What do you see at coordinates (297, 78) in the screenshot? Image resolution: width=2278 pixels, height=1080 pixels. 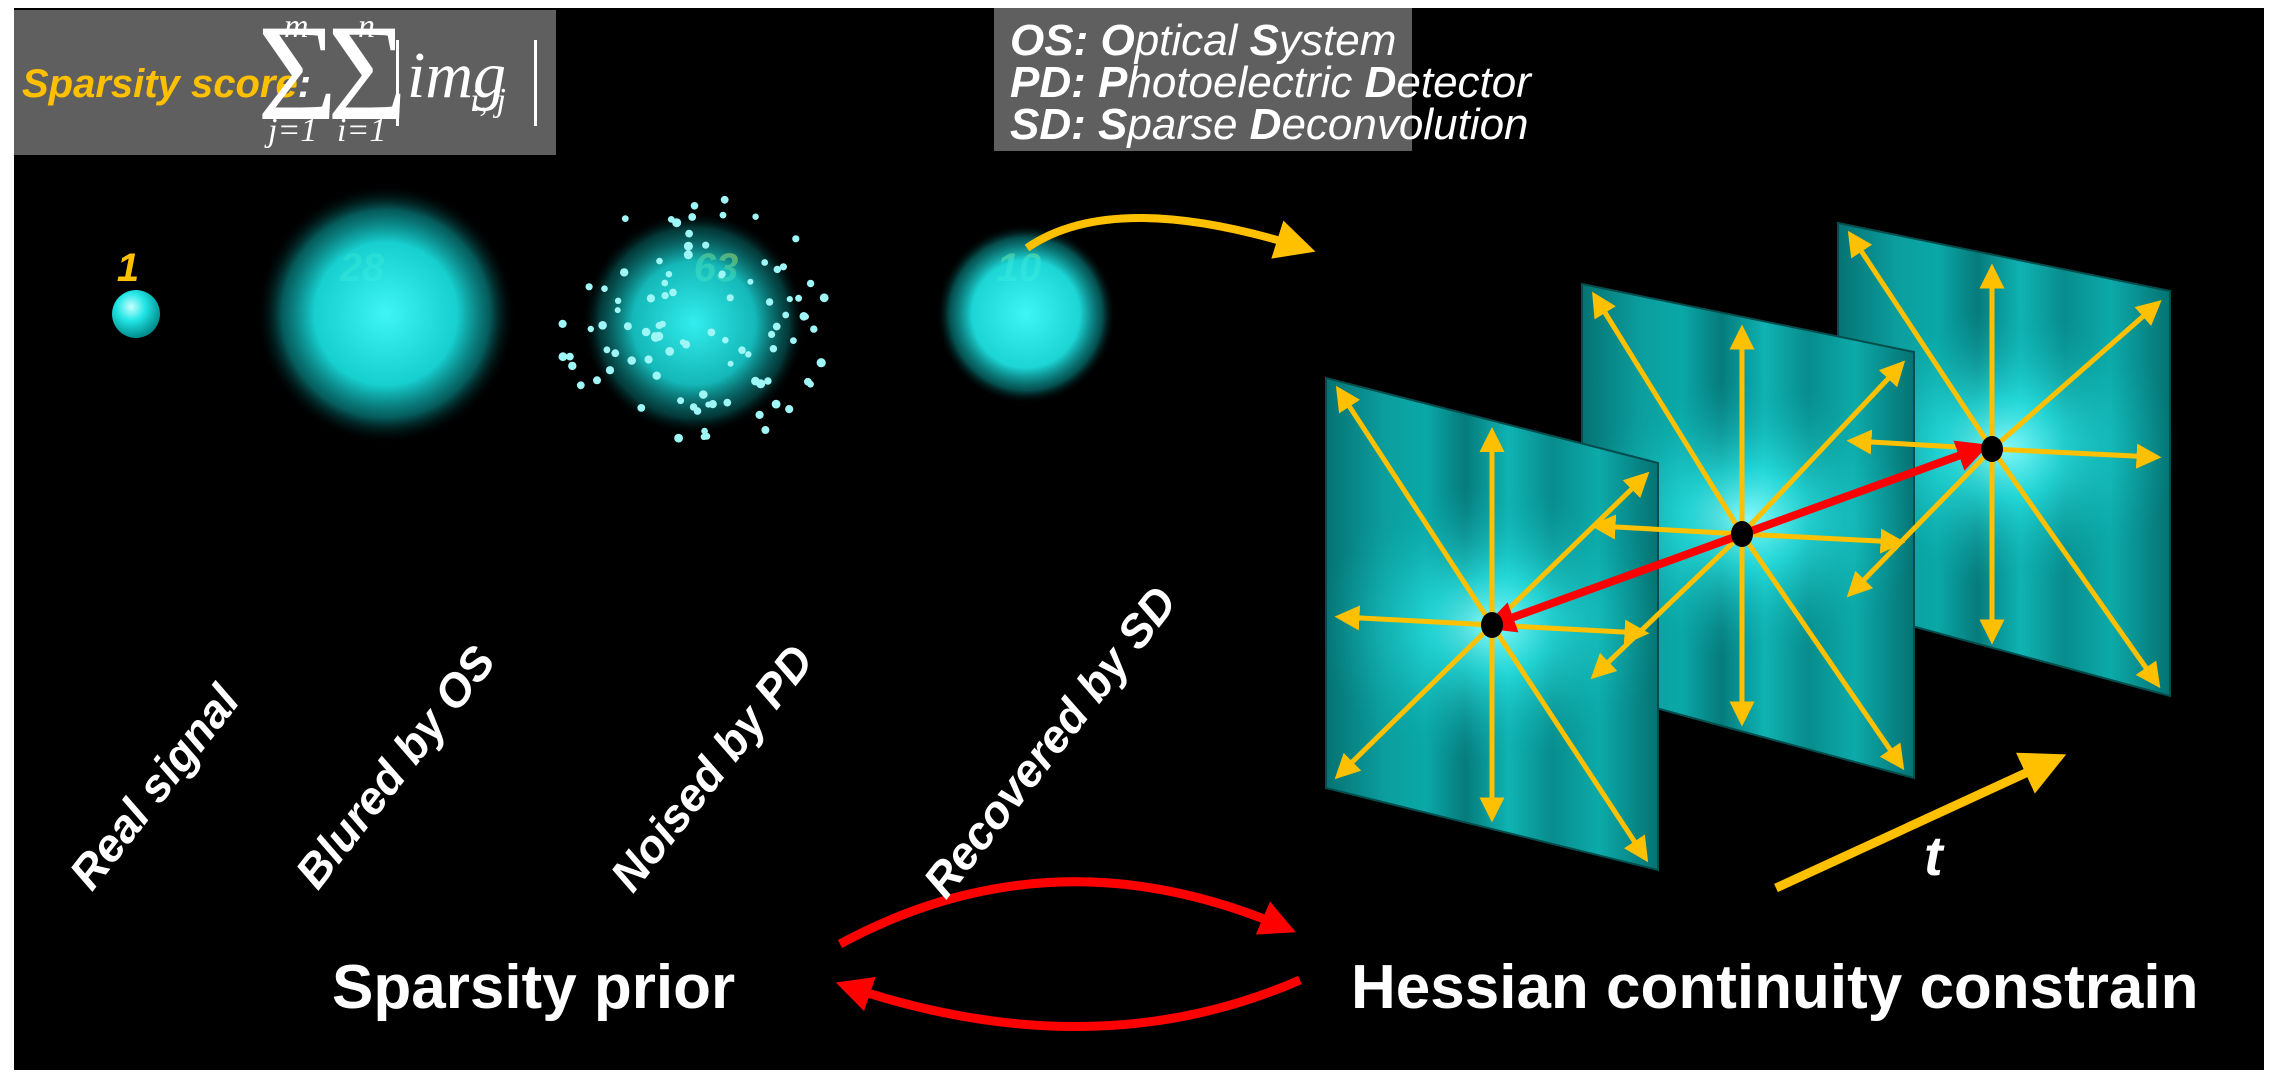 I see `sum-outer-symbol: Σ` at bounding box center [297, 78].